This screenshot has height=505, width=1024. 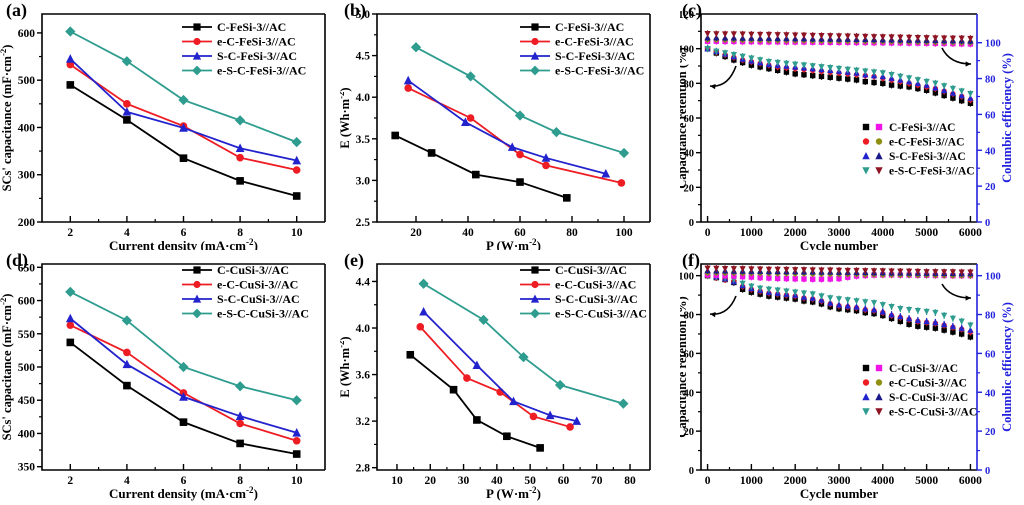 I want to click on svg-text: 3000, so click(x=839, y=233).